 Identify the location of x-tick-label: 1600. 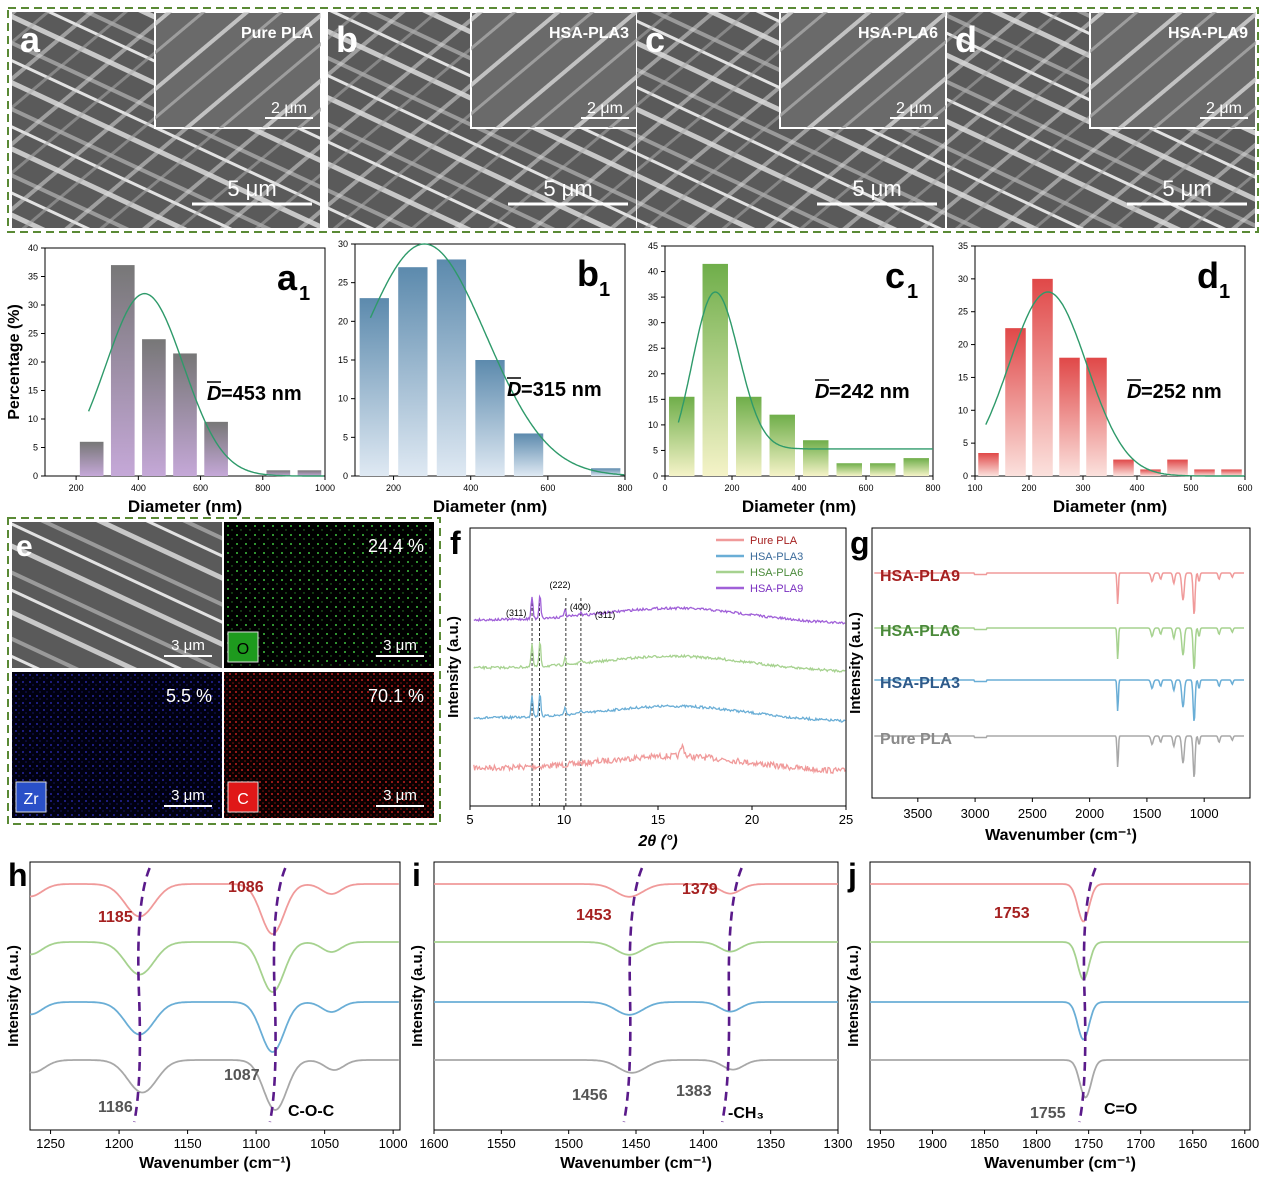
(1244, 1143).